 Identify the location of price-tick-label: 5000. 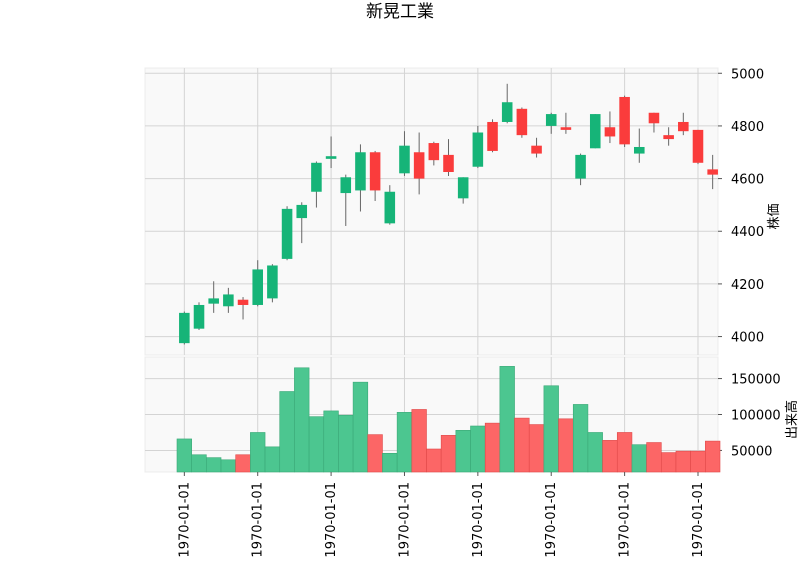
(747, 74).